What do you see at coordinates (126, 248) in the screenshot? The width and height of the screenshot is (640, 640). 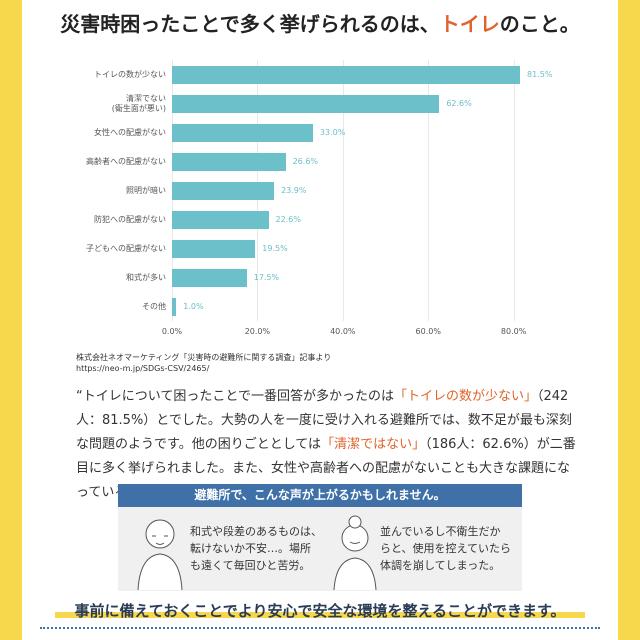 I see `category-label: 子どもへの配慮がない` at bounding box center [126, 248].